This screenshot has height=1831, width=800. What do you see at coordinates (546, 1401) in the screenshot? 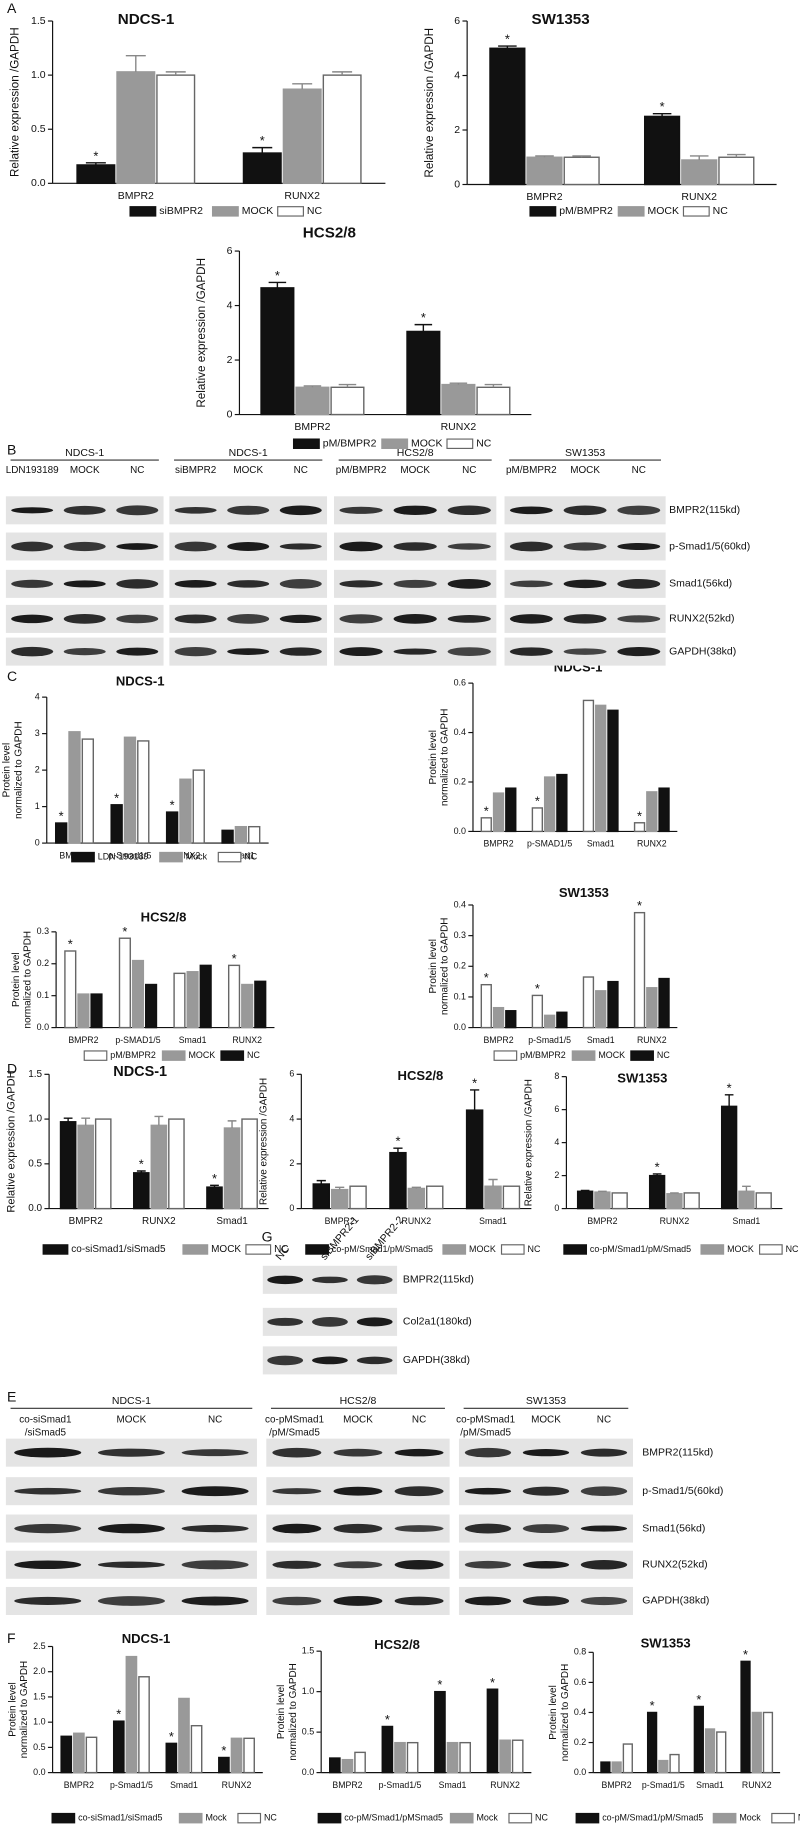
I see `blot-title: SW1353` at bounding box center [546, 1401].